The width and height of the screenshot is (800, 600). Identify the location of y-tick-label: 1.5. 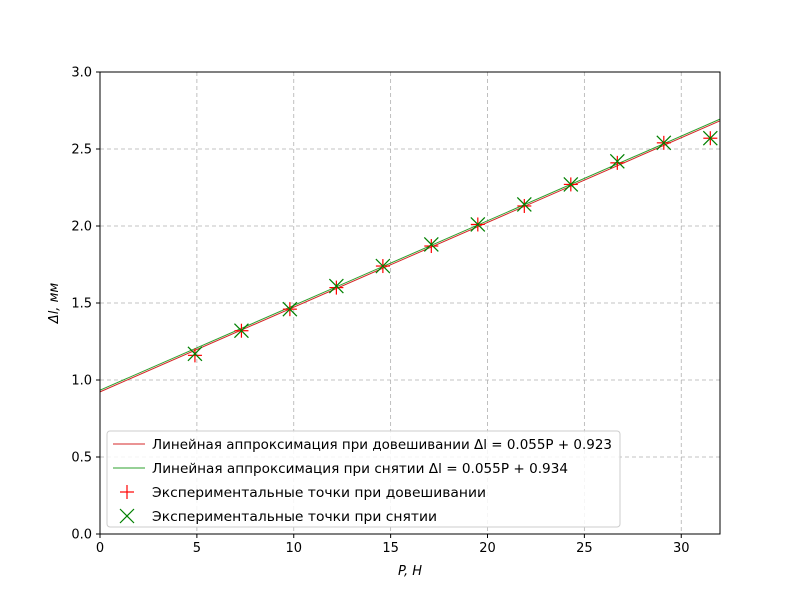
(81, 304).